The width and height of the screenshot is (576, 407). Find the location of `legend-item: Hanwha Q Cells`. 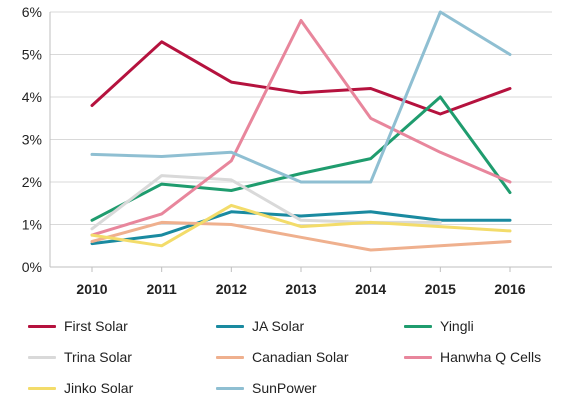

legend-item: Hanwha Q Cells is located at coordinates (472, 357).